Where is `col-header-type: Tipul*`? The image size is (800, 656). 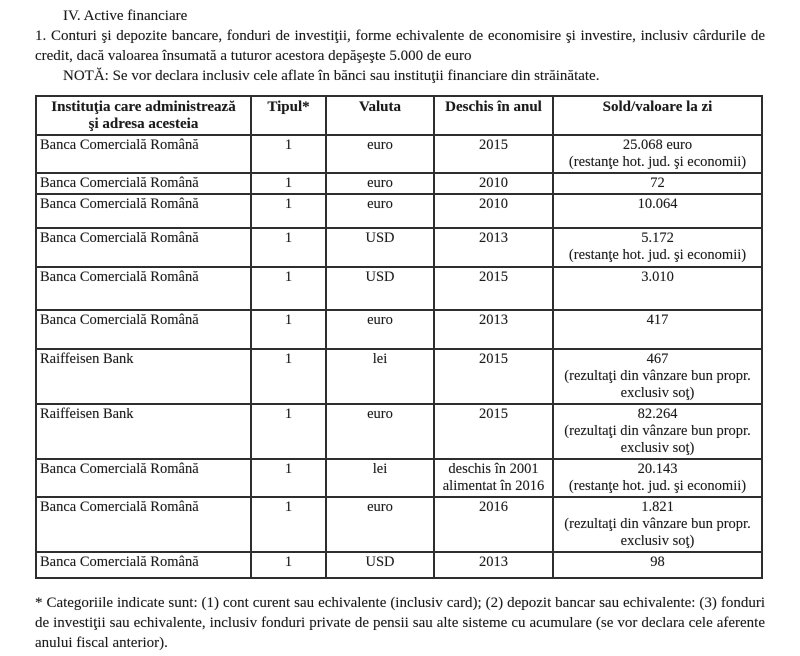
col-header-type: Tipul* is located at coordinates (288, 115).